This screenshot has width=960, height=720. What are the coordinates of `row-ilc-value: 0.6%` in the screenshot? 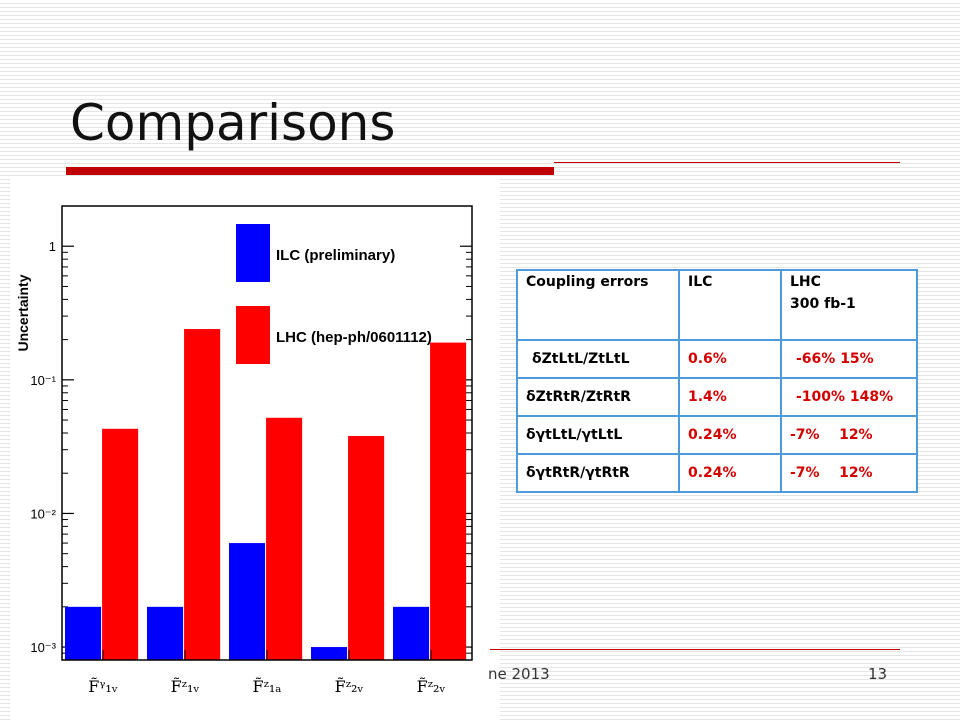 It's located at (730, 359).